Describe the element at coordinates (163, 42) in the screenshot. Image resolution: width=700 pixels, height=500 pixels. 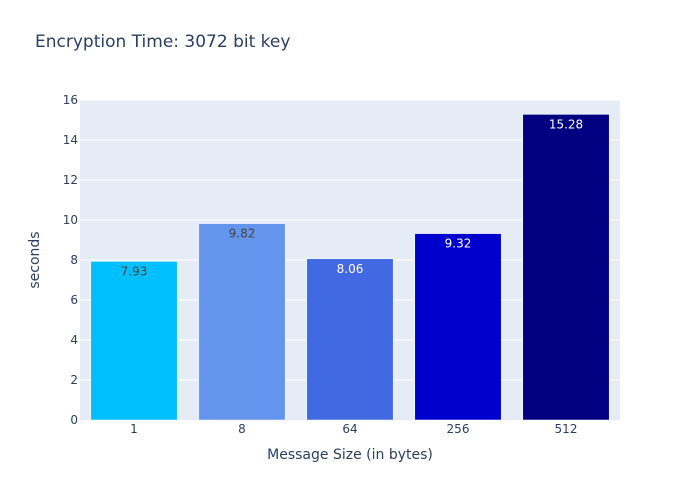
I see `chart-title: Encryption Time: 3072 bit key` at that location.